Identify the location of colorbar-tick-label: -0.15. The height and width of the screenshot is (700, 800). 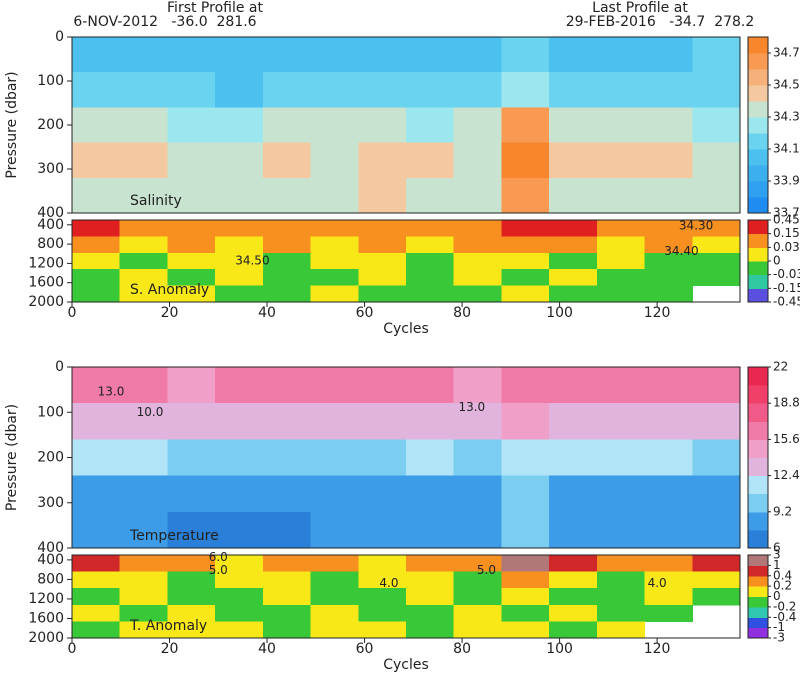
(786, 288).